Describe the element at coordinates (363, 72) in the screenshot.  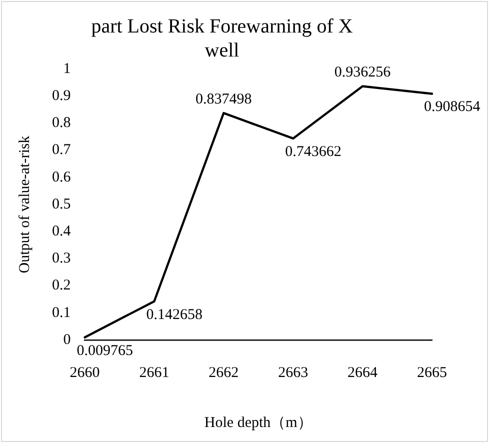
I see `data-label: 0.936256` at that location.